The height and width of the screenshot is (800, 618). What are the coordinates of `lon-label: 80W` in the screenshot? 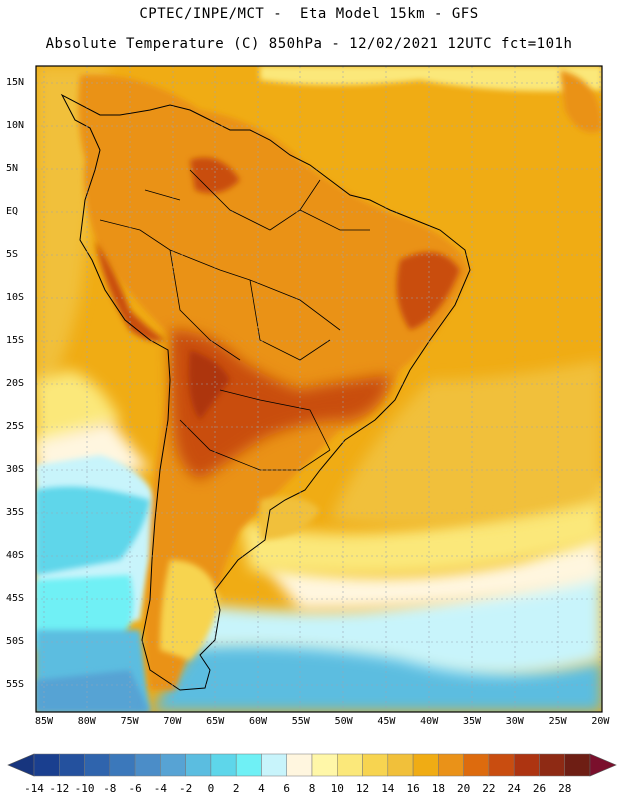 It's located at (86, 721).